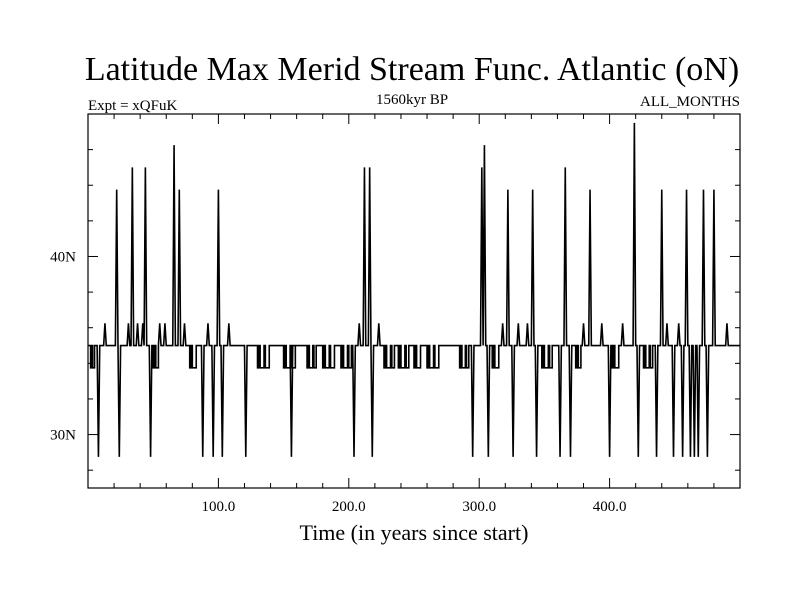 This screenshot has height=600, width=800. Describe the element at coordinates (690, 102) in the screenshot. I see `months-label: ALL_MONTHS` at that location.